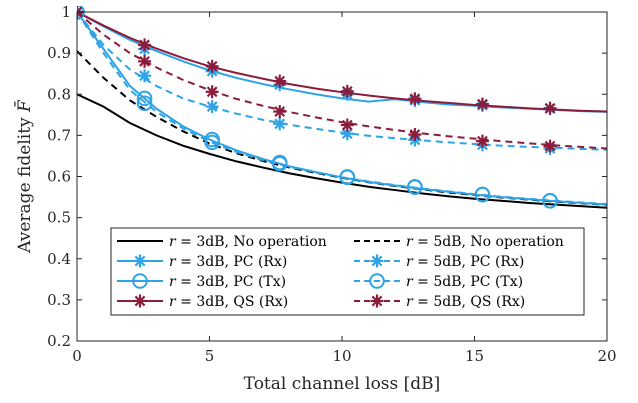  I want to click on y-axis-label-text: Average fidelity, so click(25, 183).